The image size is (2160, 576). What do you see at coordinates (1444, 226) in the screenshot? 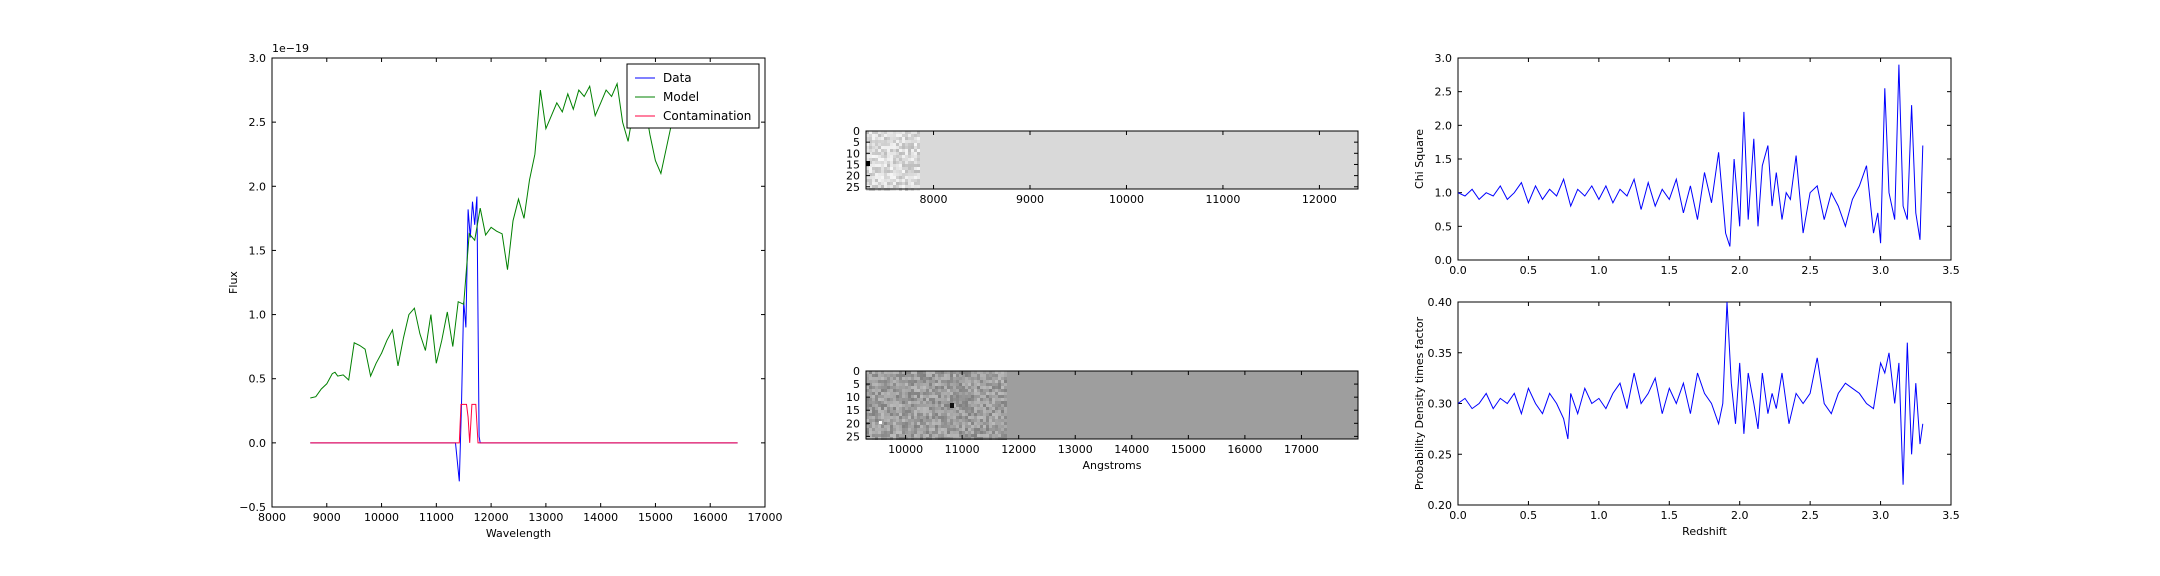
I see `y-tick-label: 0.5` at bounding box center [1444, 226].